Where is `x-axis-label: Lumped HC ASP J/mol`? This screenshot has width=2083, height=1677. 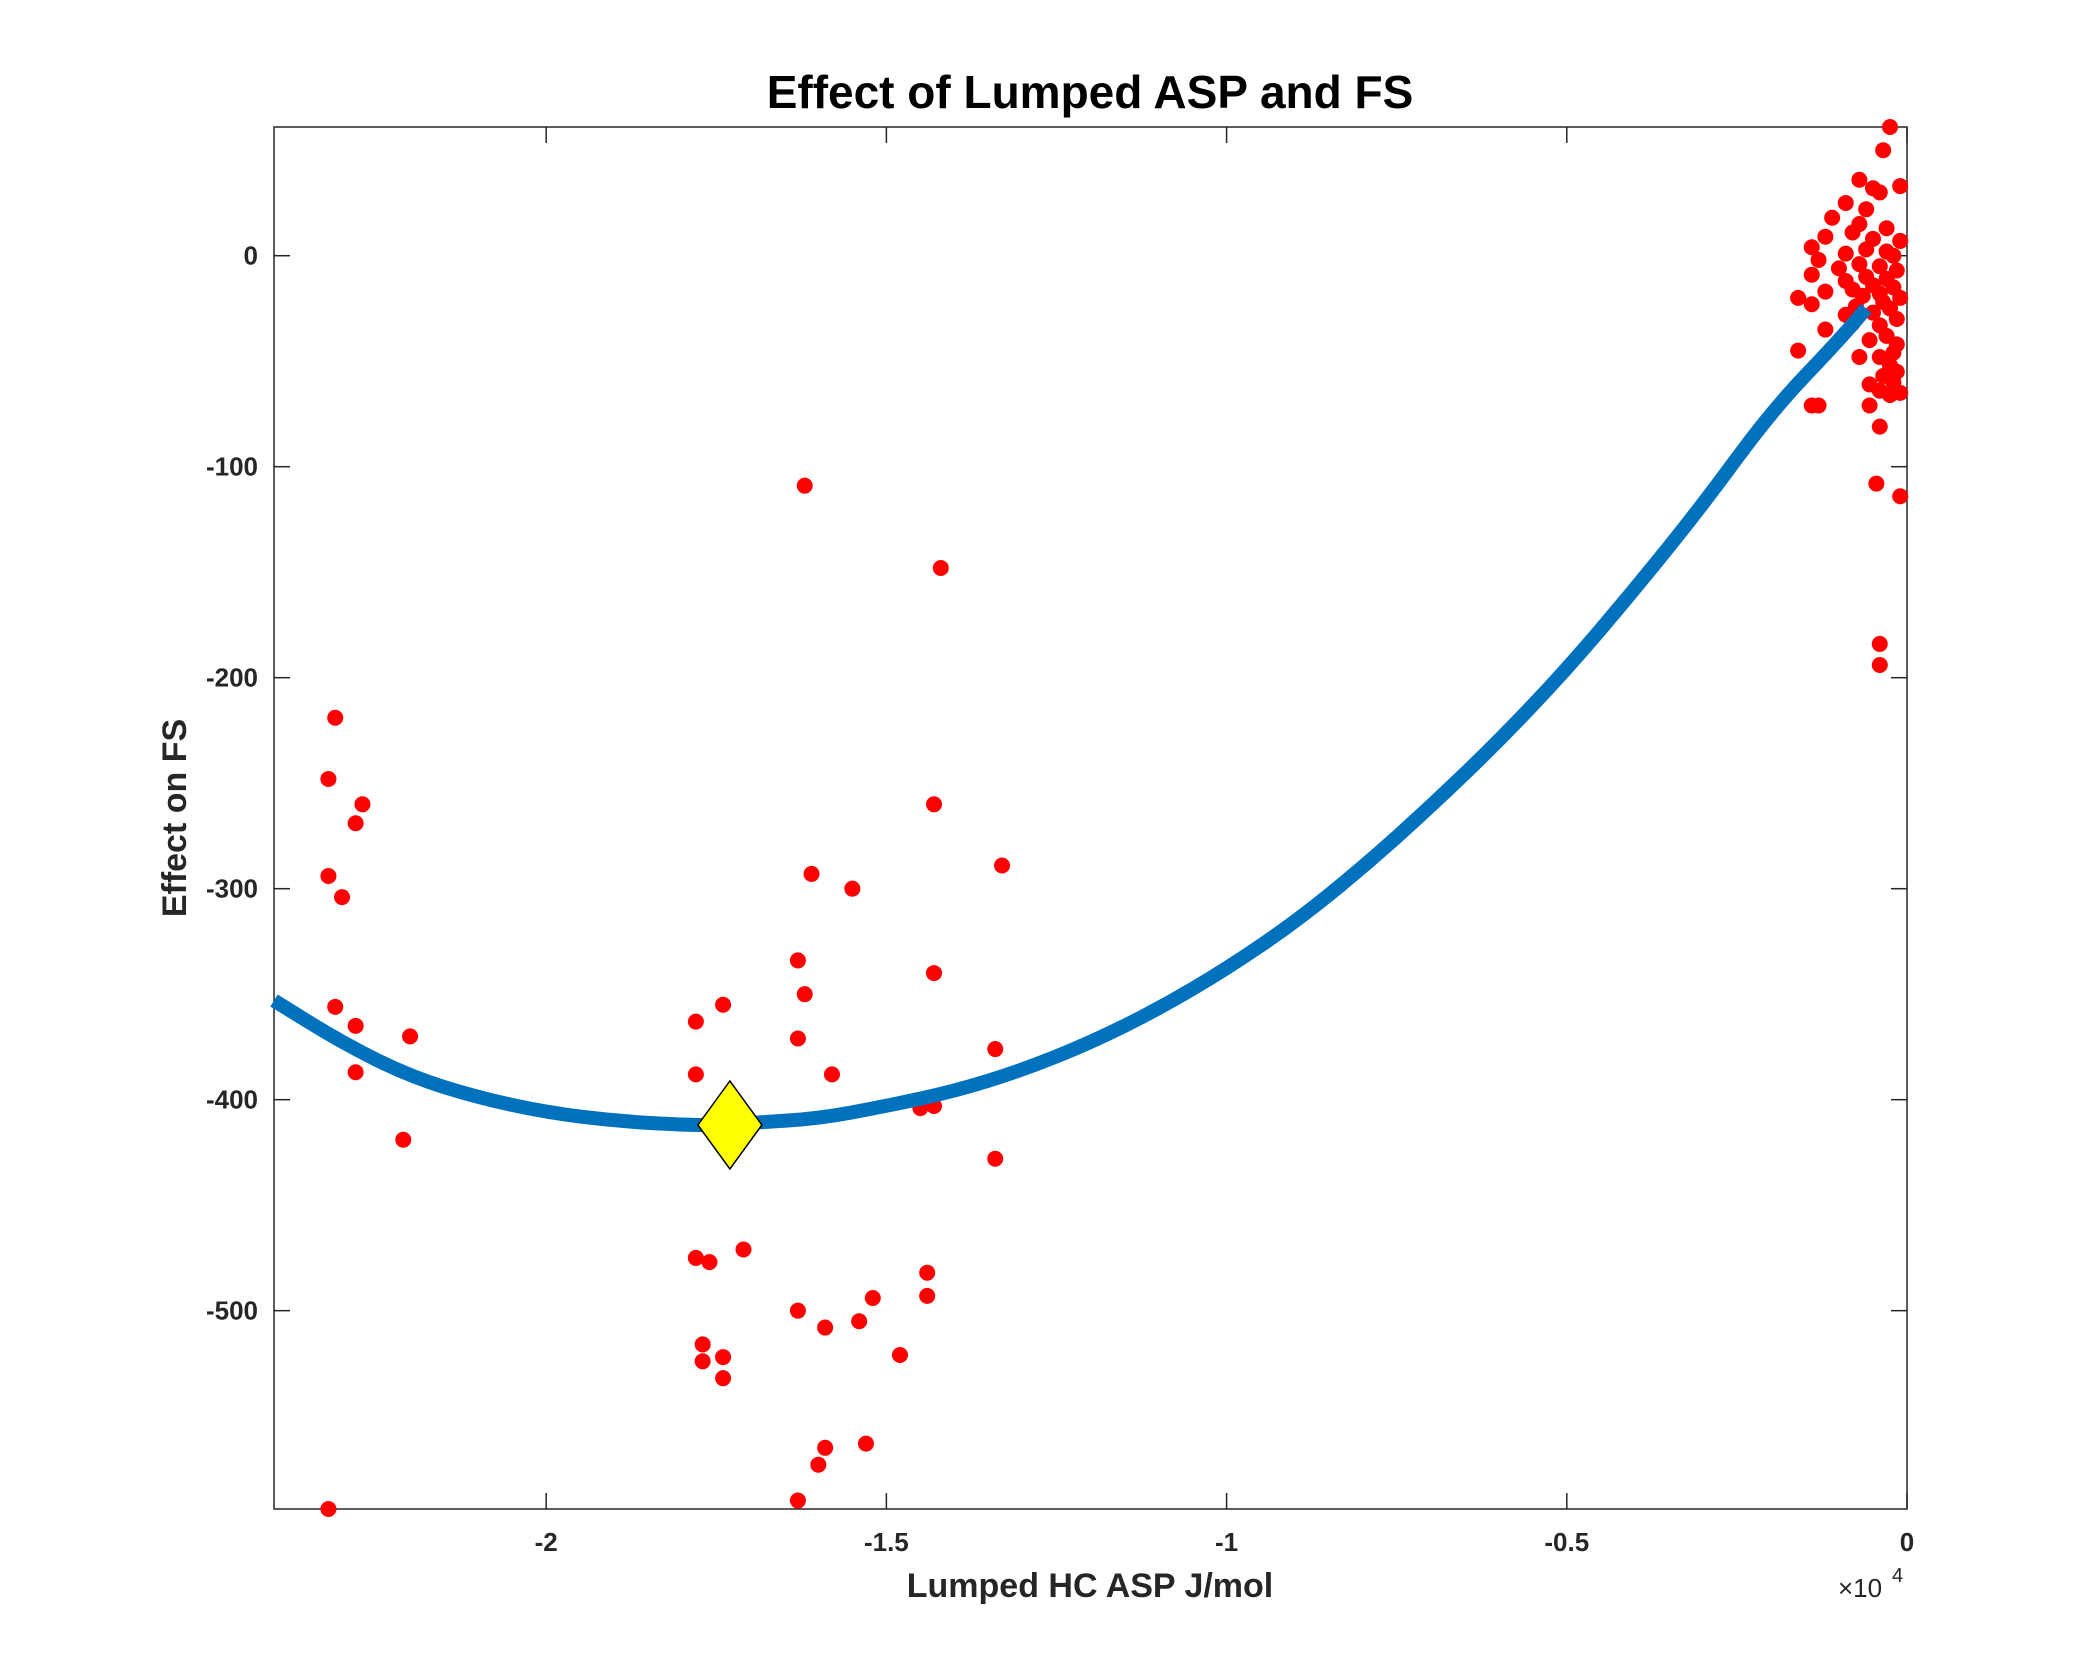 x-axis-label: Lumped HC ASP J/mol is located at coordinates (1090, 1586).